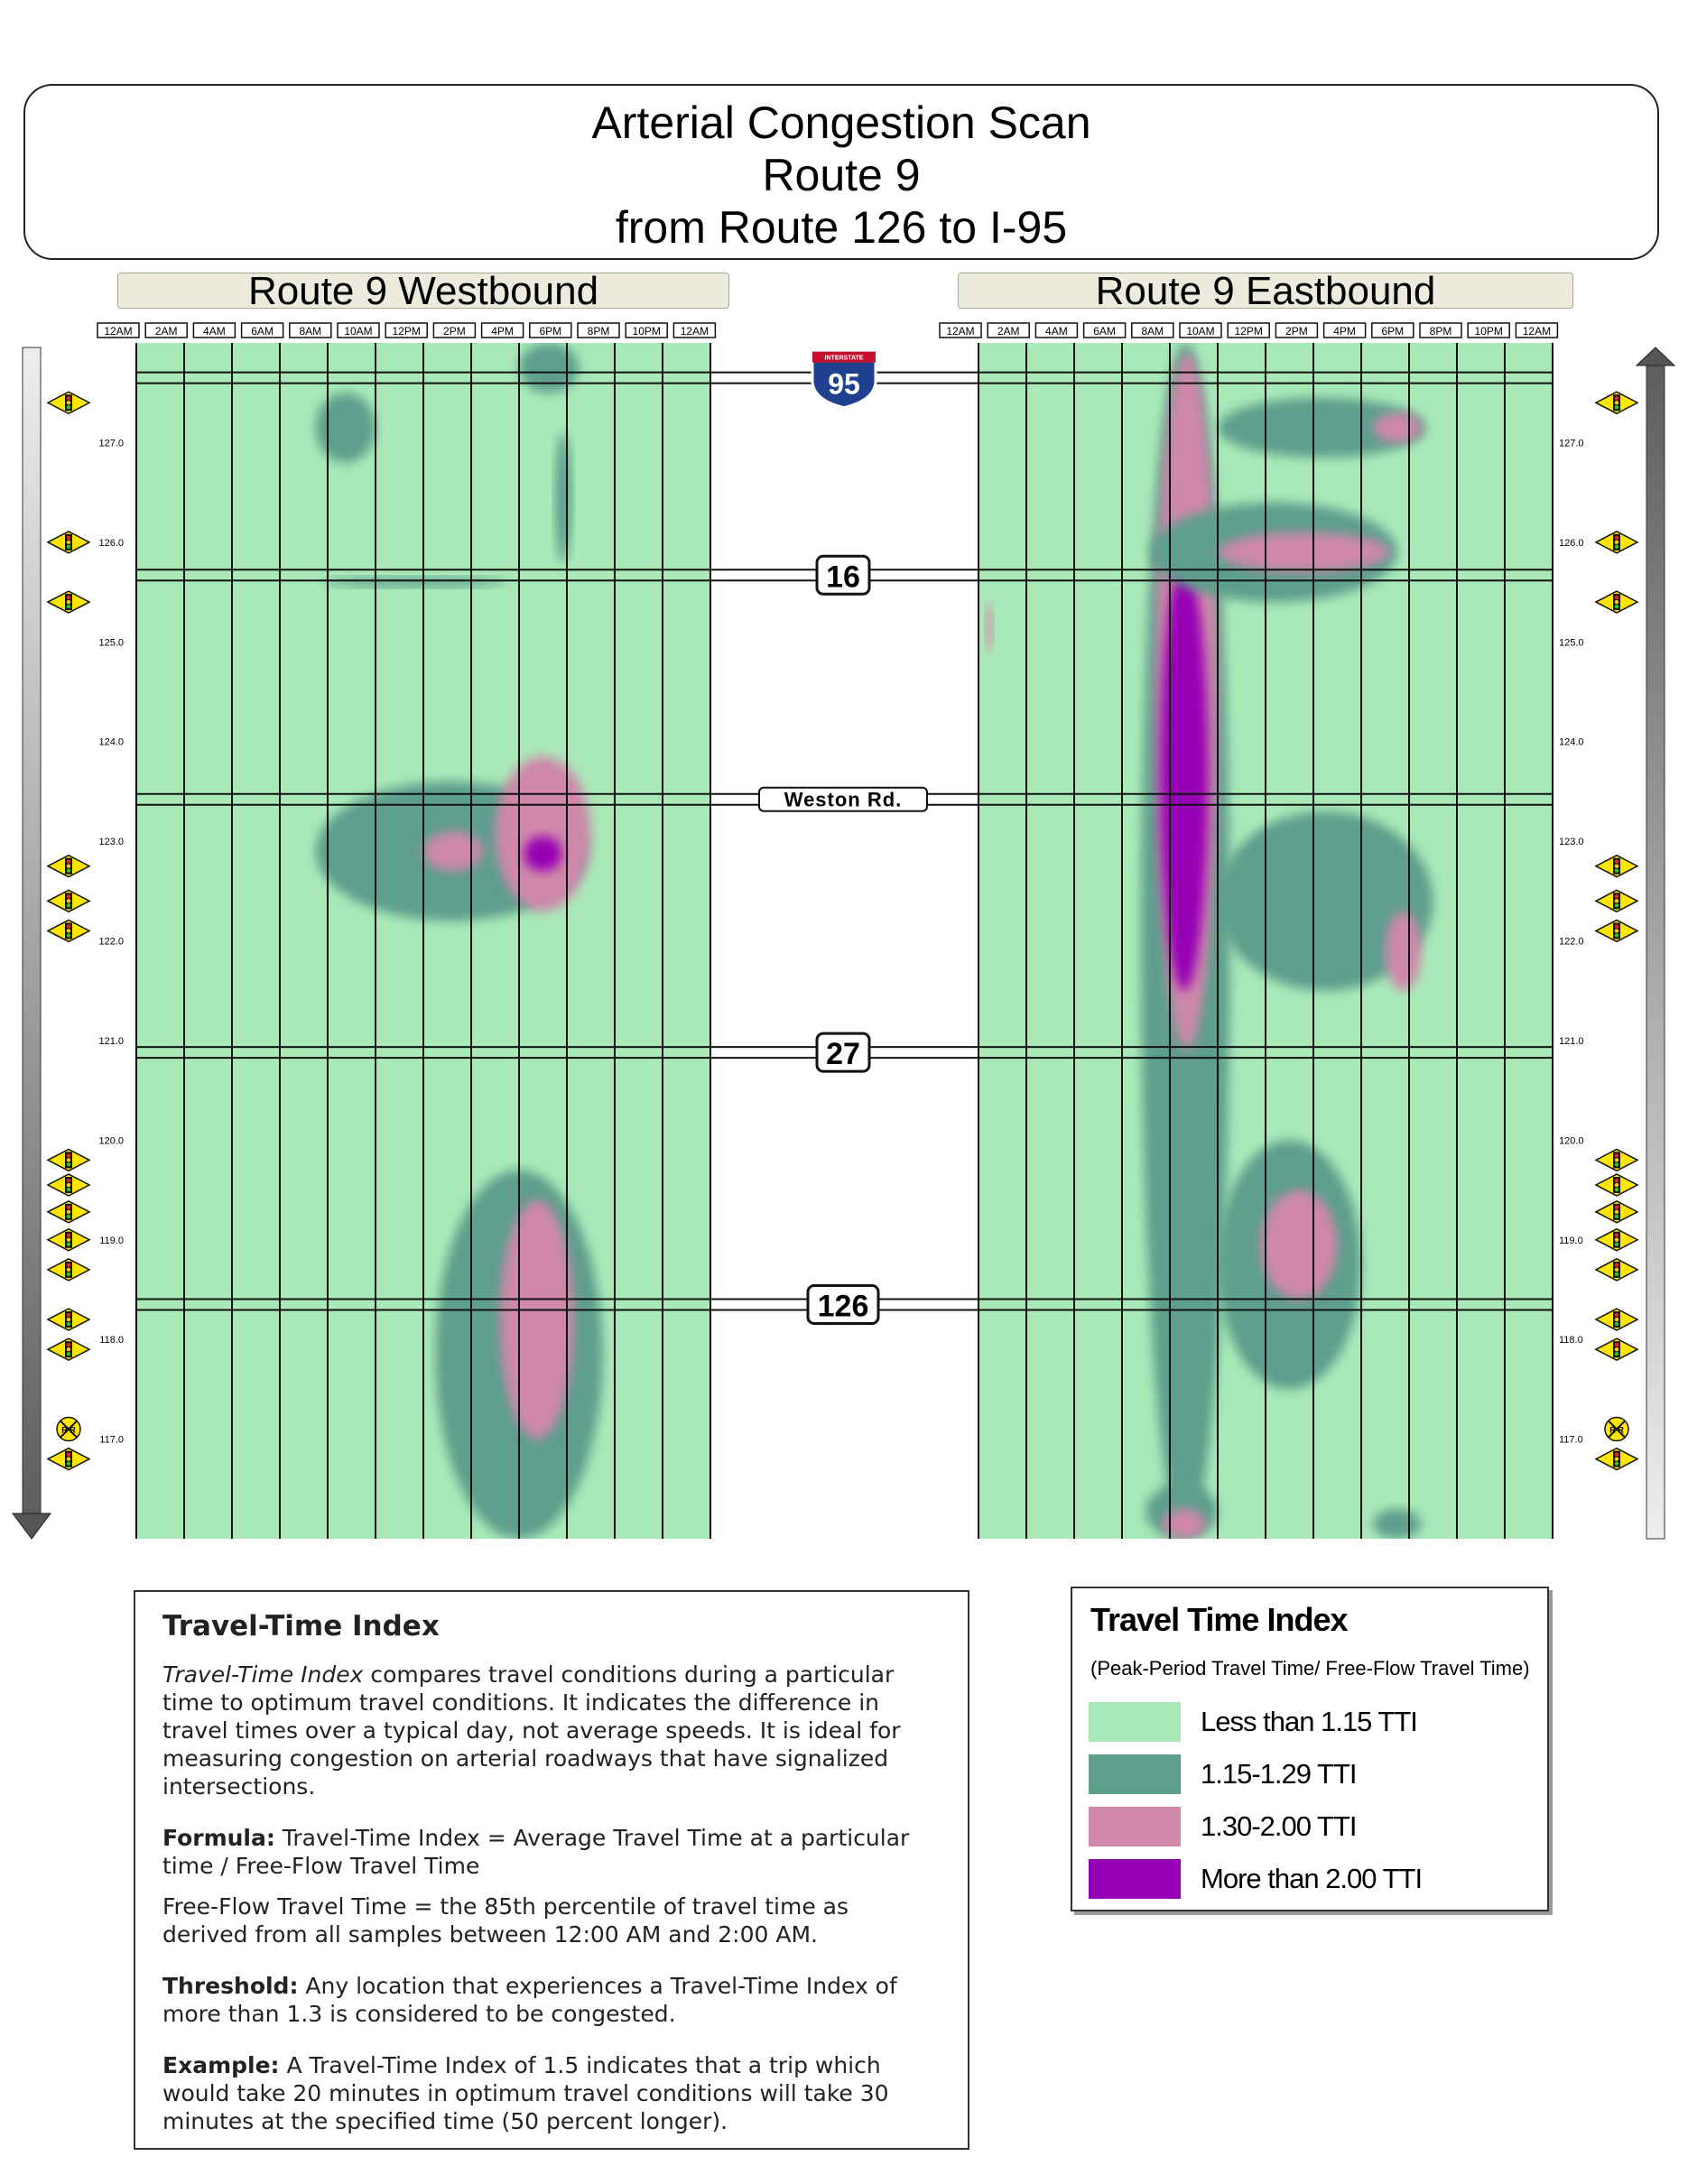 Image resolution: width=1688 pixels, height=2184 pixels. I want to click on legend-item-115-129: 1.15-1.29 TTI, so click(1315, 1775).